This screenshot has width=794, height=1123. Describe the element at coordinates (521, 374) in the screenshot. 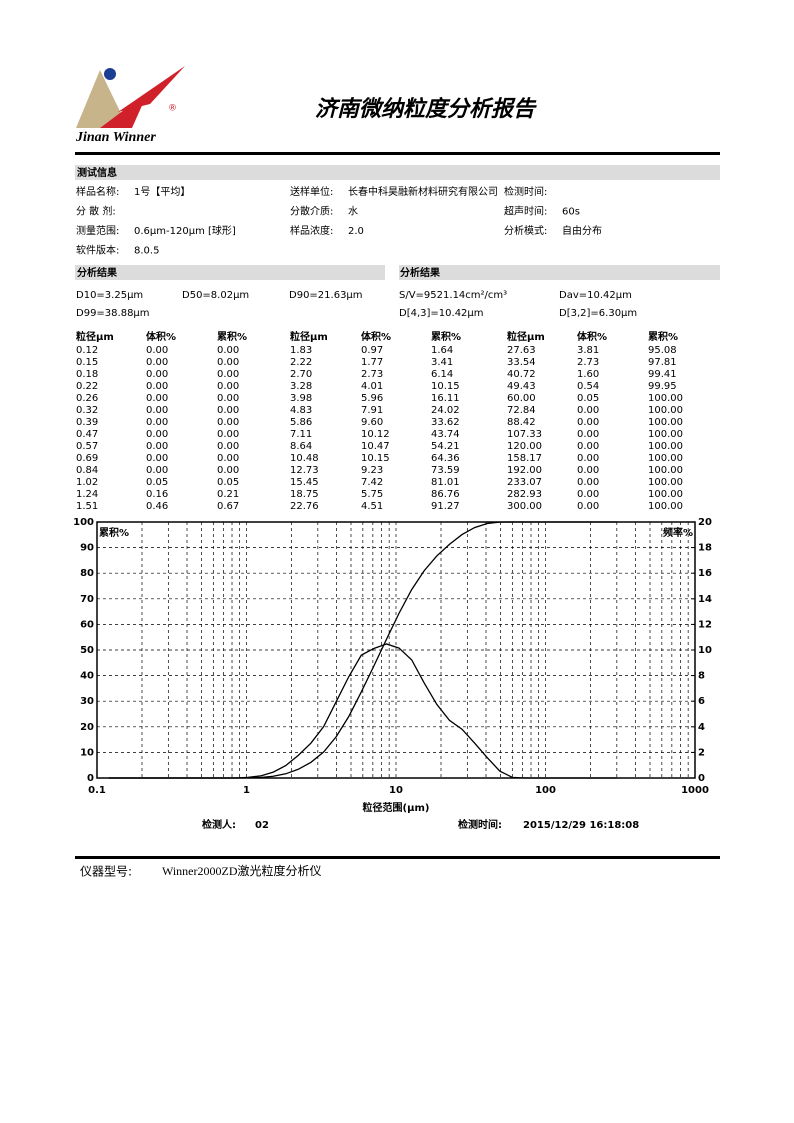

I see `table-cell: 40.72` at that location.